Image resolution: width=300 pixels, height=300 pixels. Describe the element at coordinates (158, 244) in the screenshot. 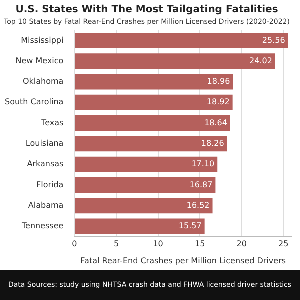

I see `x-tick-label: 10` at that location.